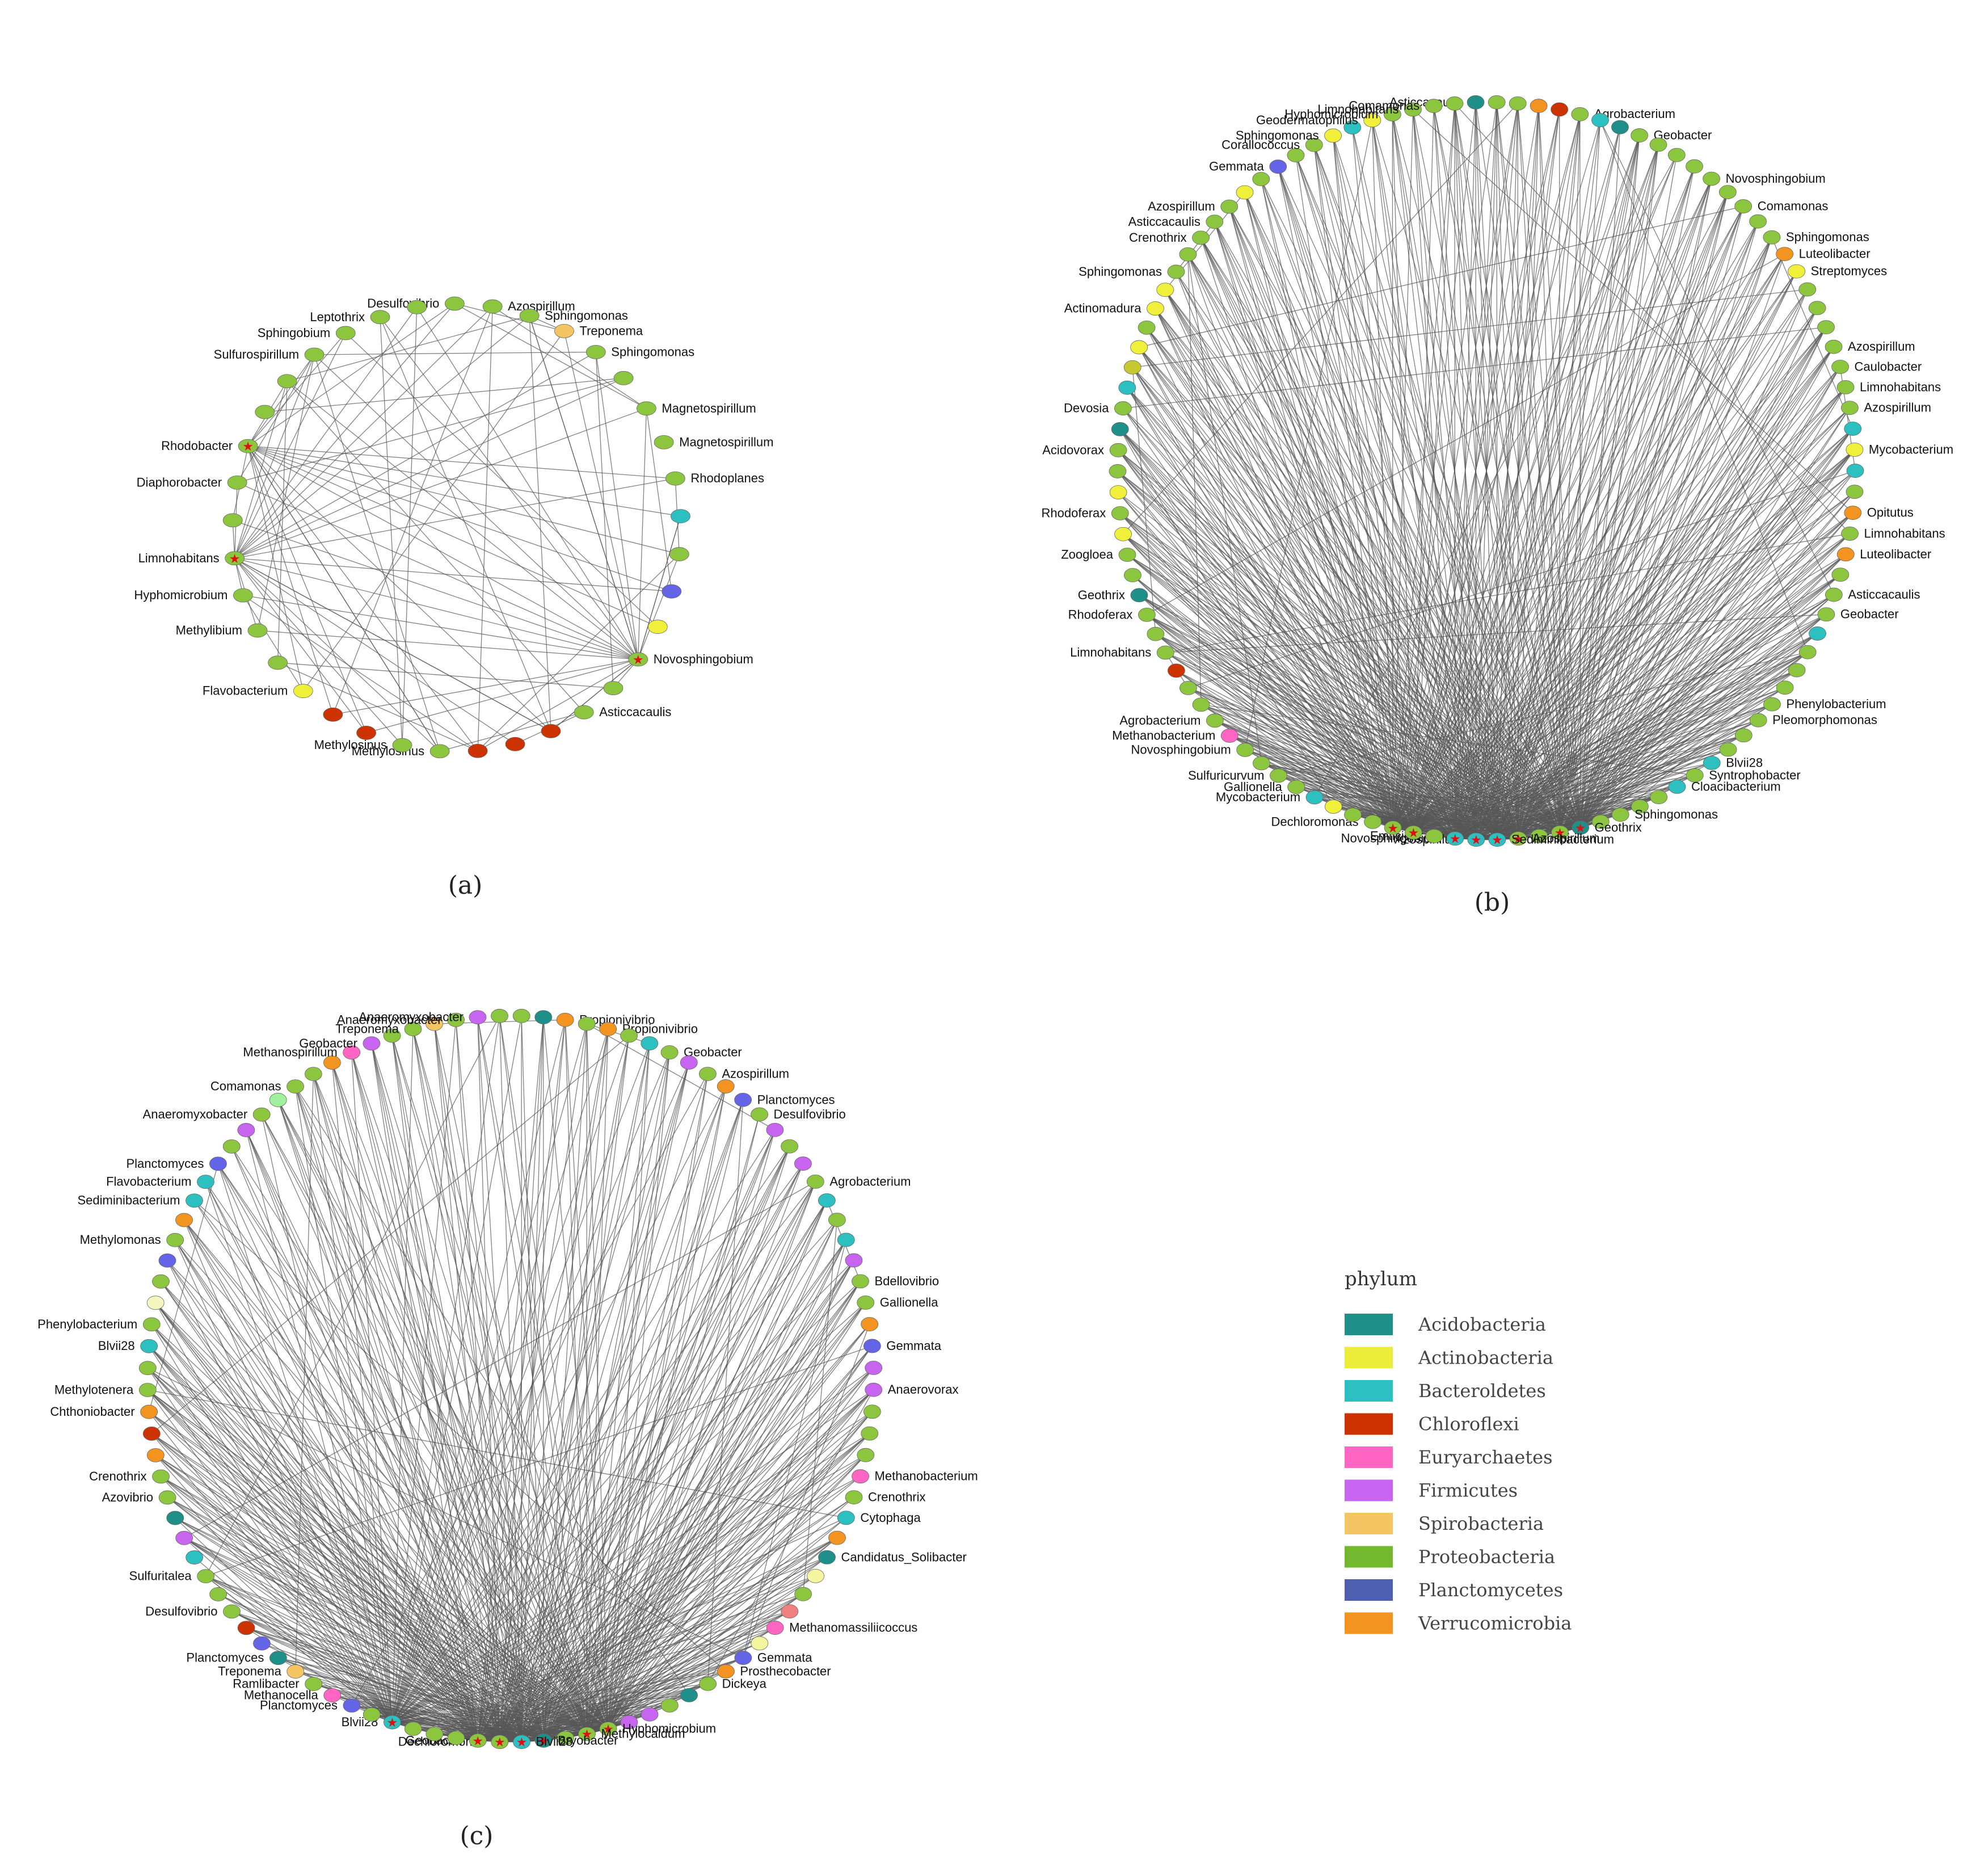 Image resolution: width=1963 pixels, height=1876 pixels. I want to click on taxon-label: Gallionella, so click(1253, 787).